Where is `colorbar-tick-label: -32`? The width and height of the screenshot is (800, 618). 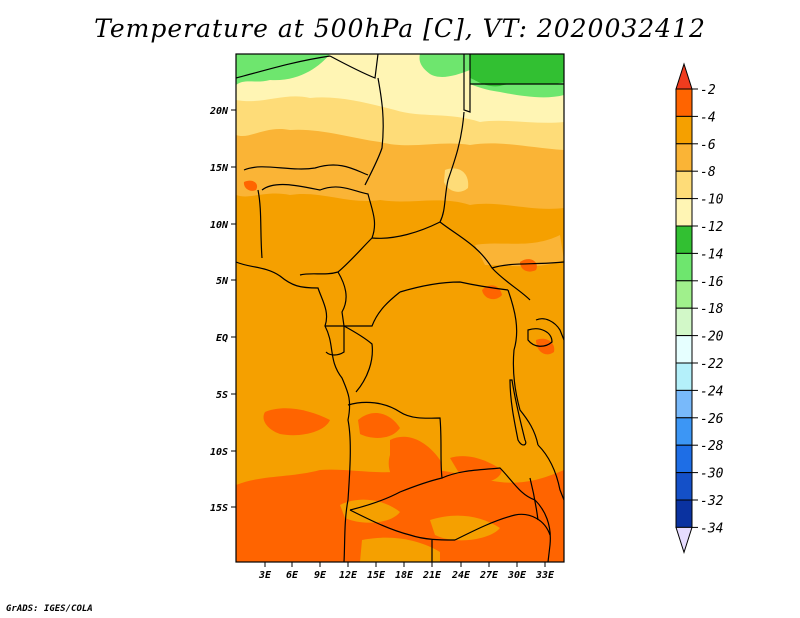 colorbar-tick-label: -32 is located at coordinates (712, 501).